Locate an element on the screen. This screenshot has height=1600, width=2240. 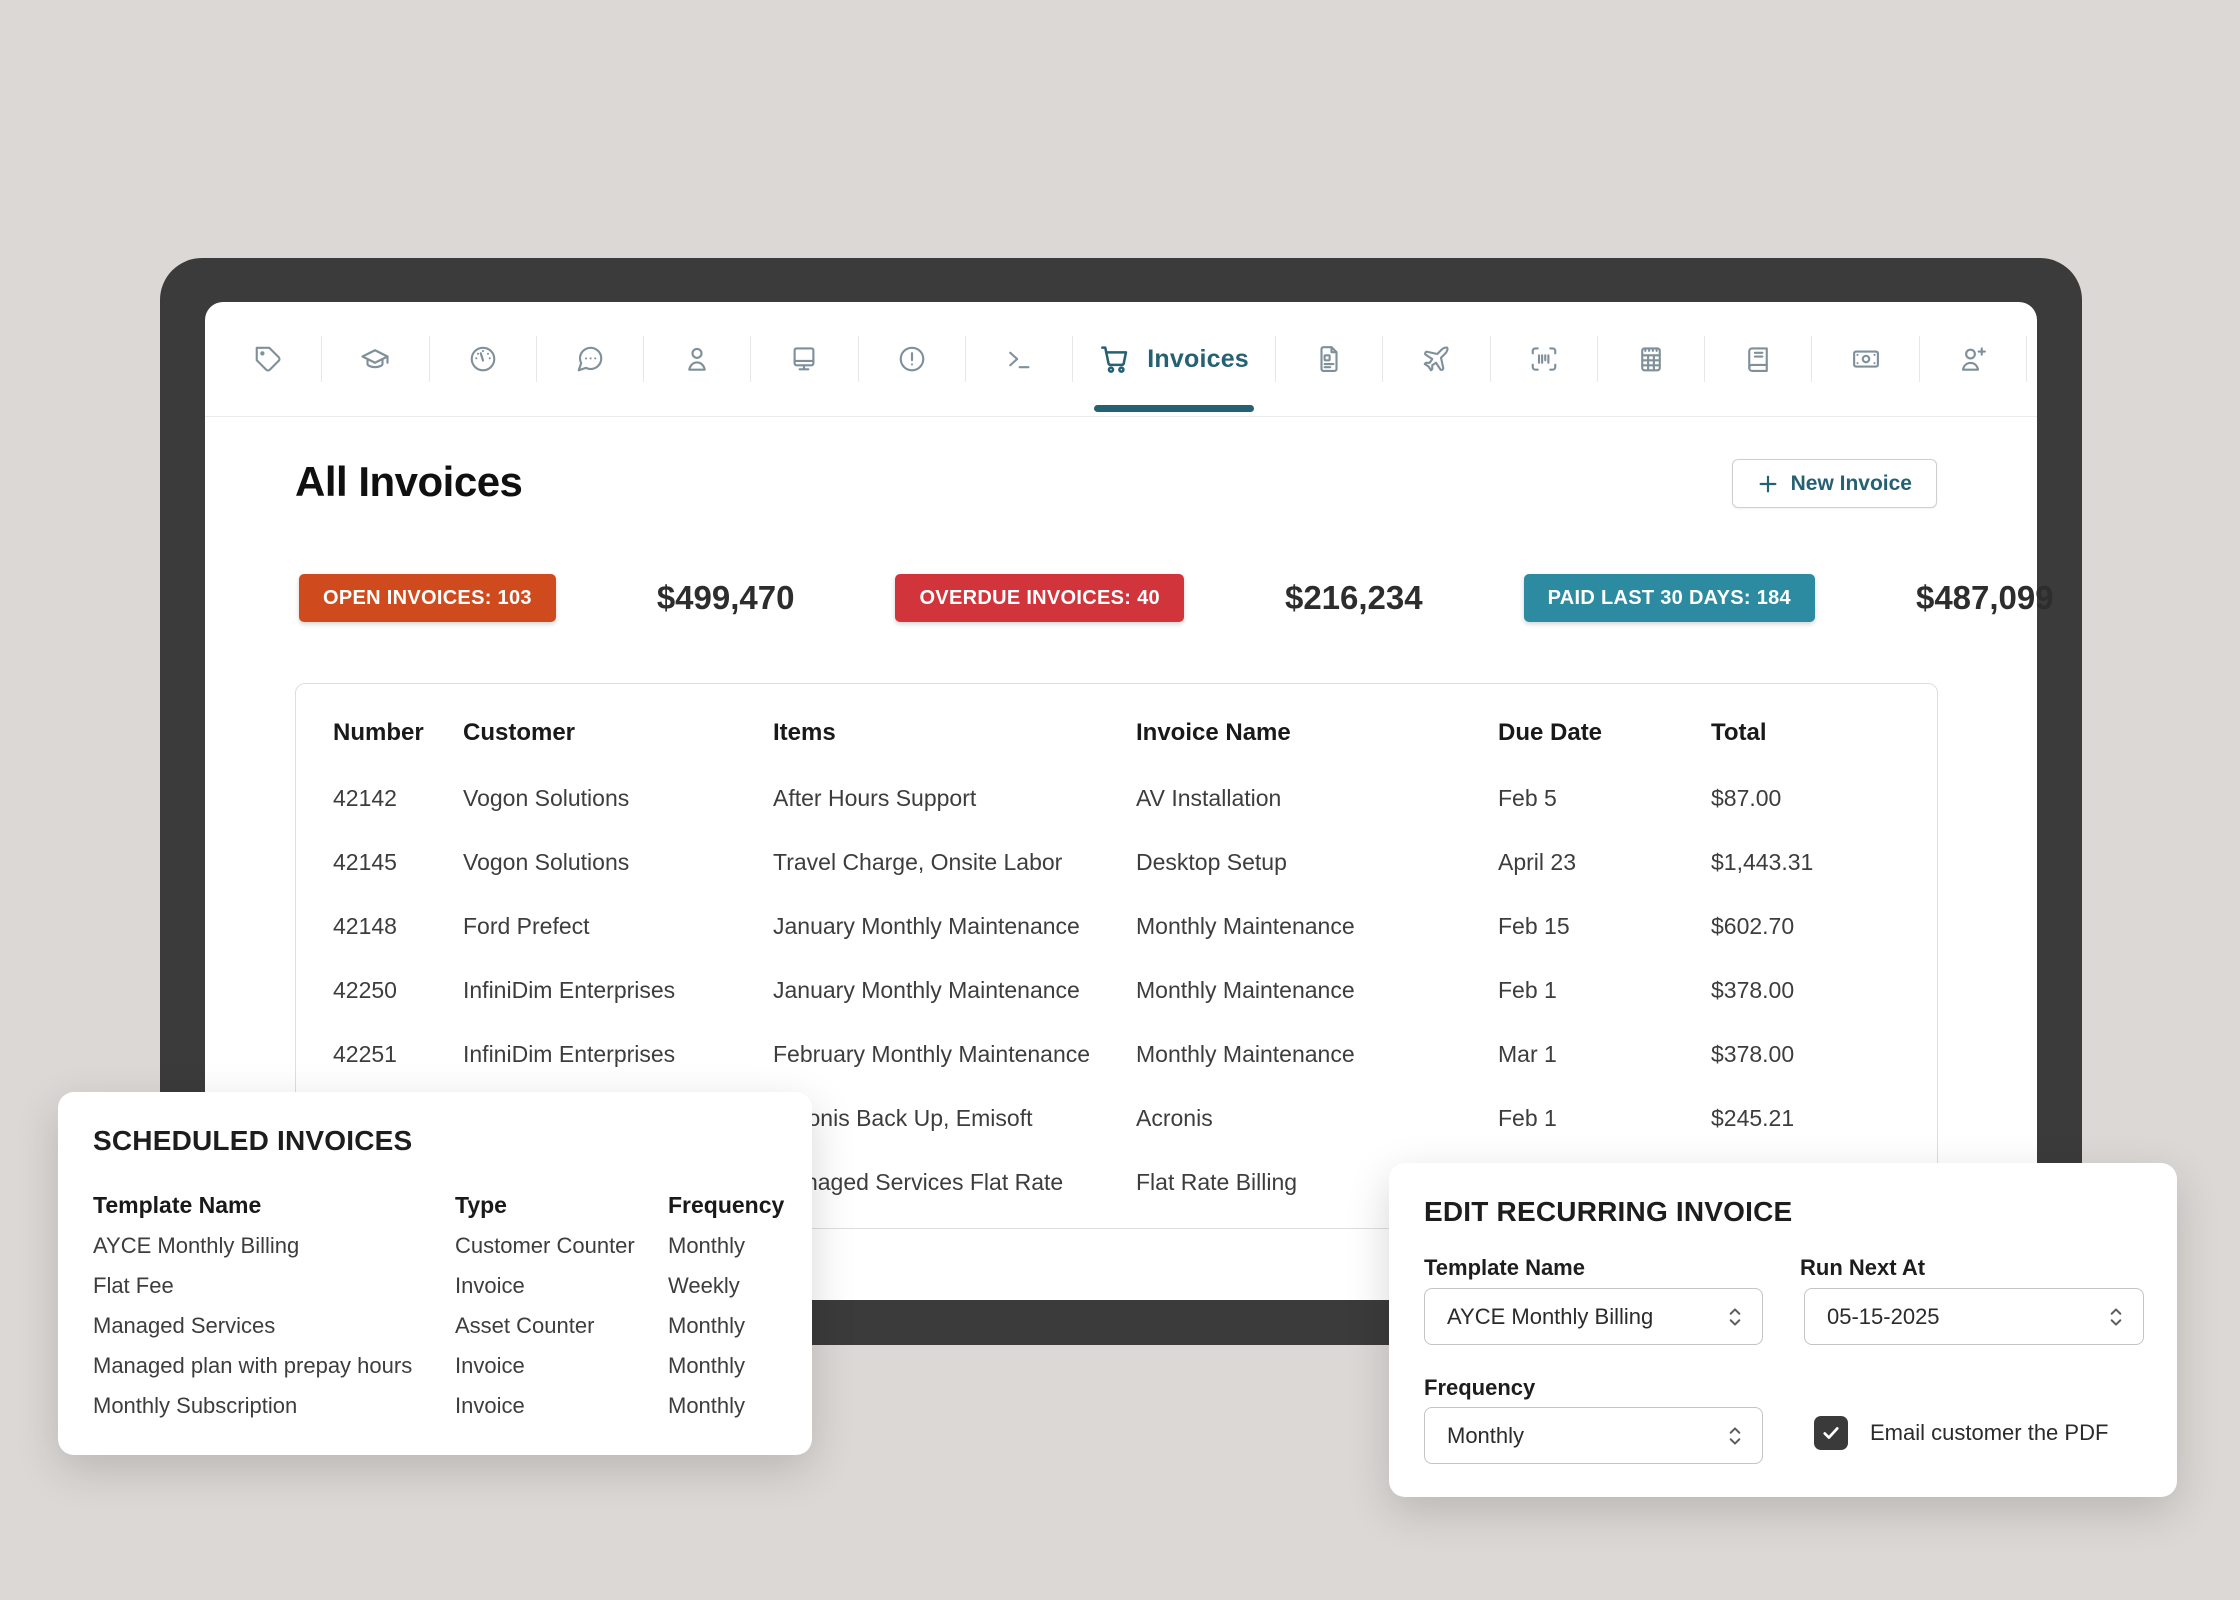
open-invoices-badge: OPEN INVOICES: 103 is located at coordinates (427, 598).